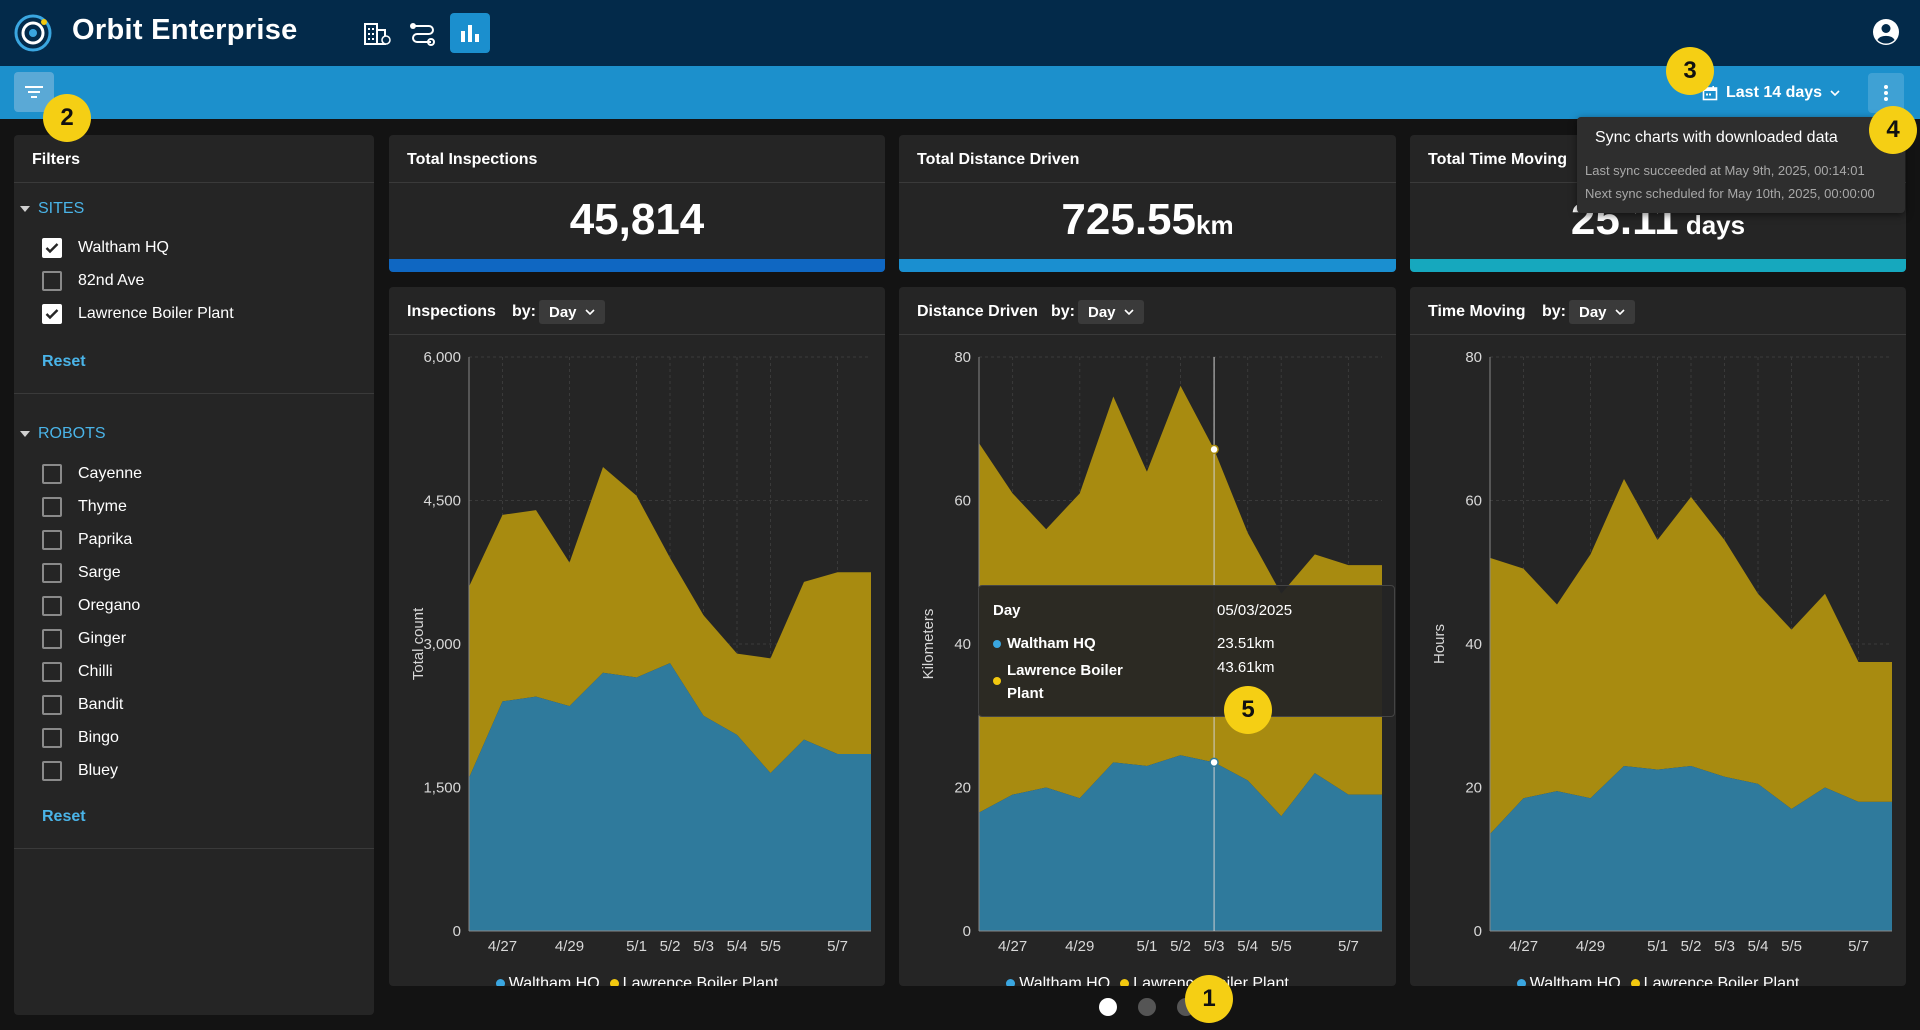  What do you see at coordinates (1214, 946) in the screenshot?
I see `x-tick-label: 5/3` at bounding box center [1214, 946].